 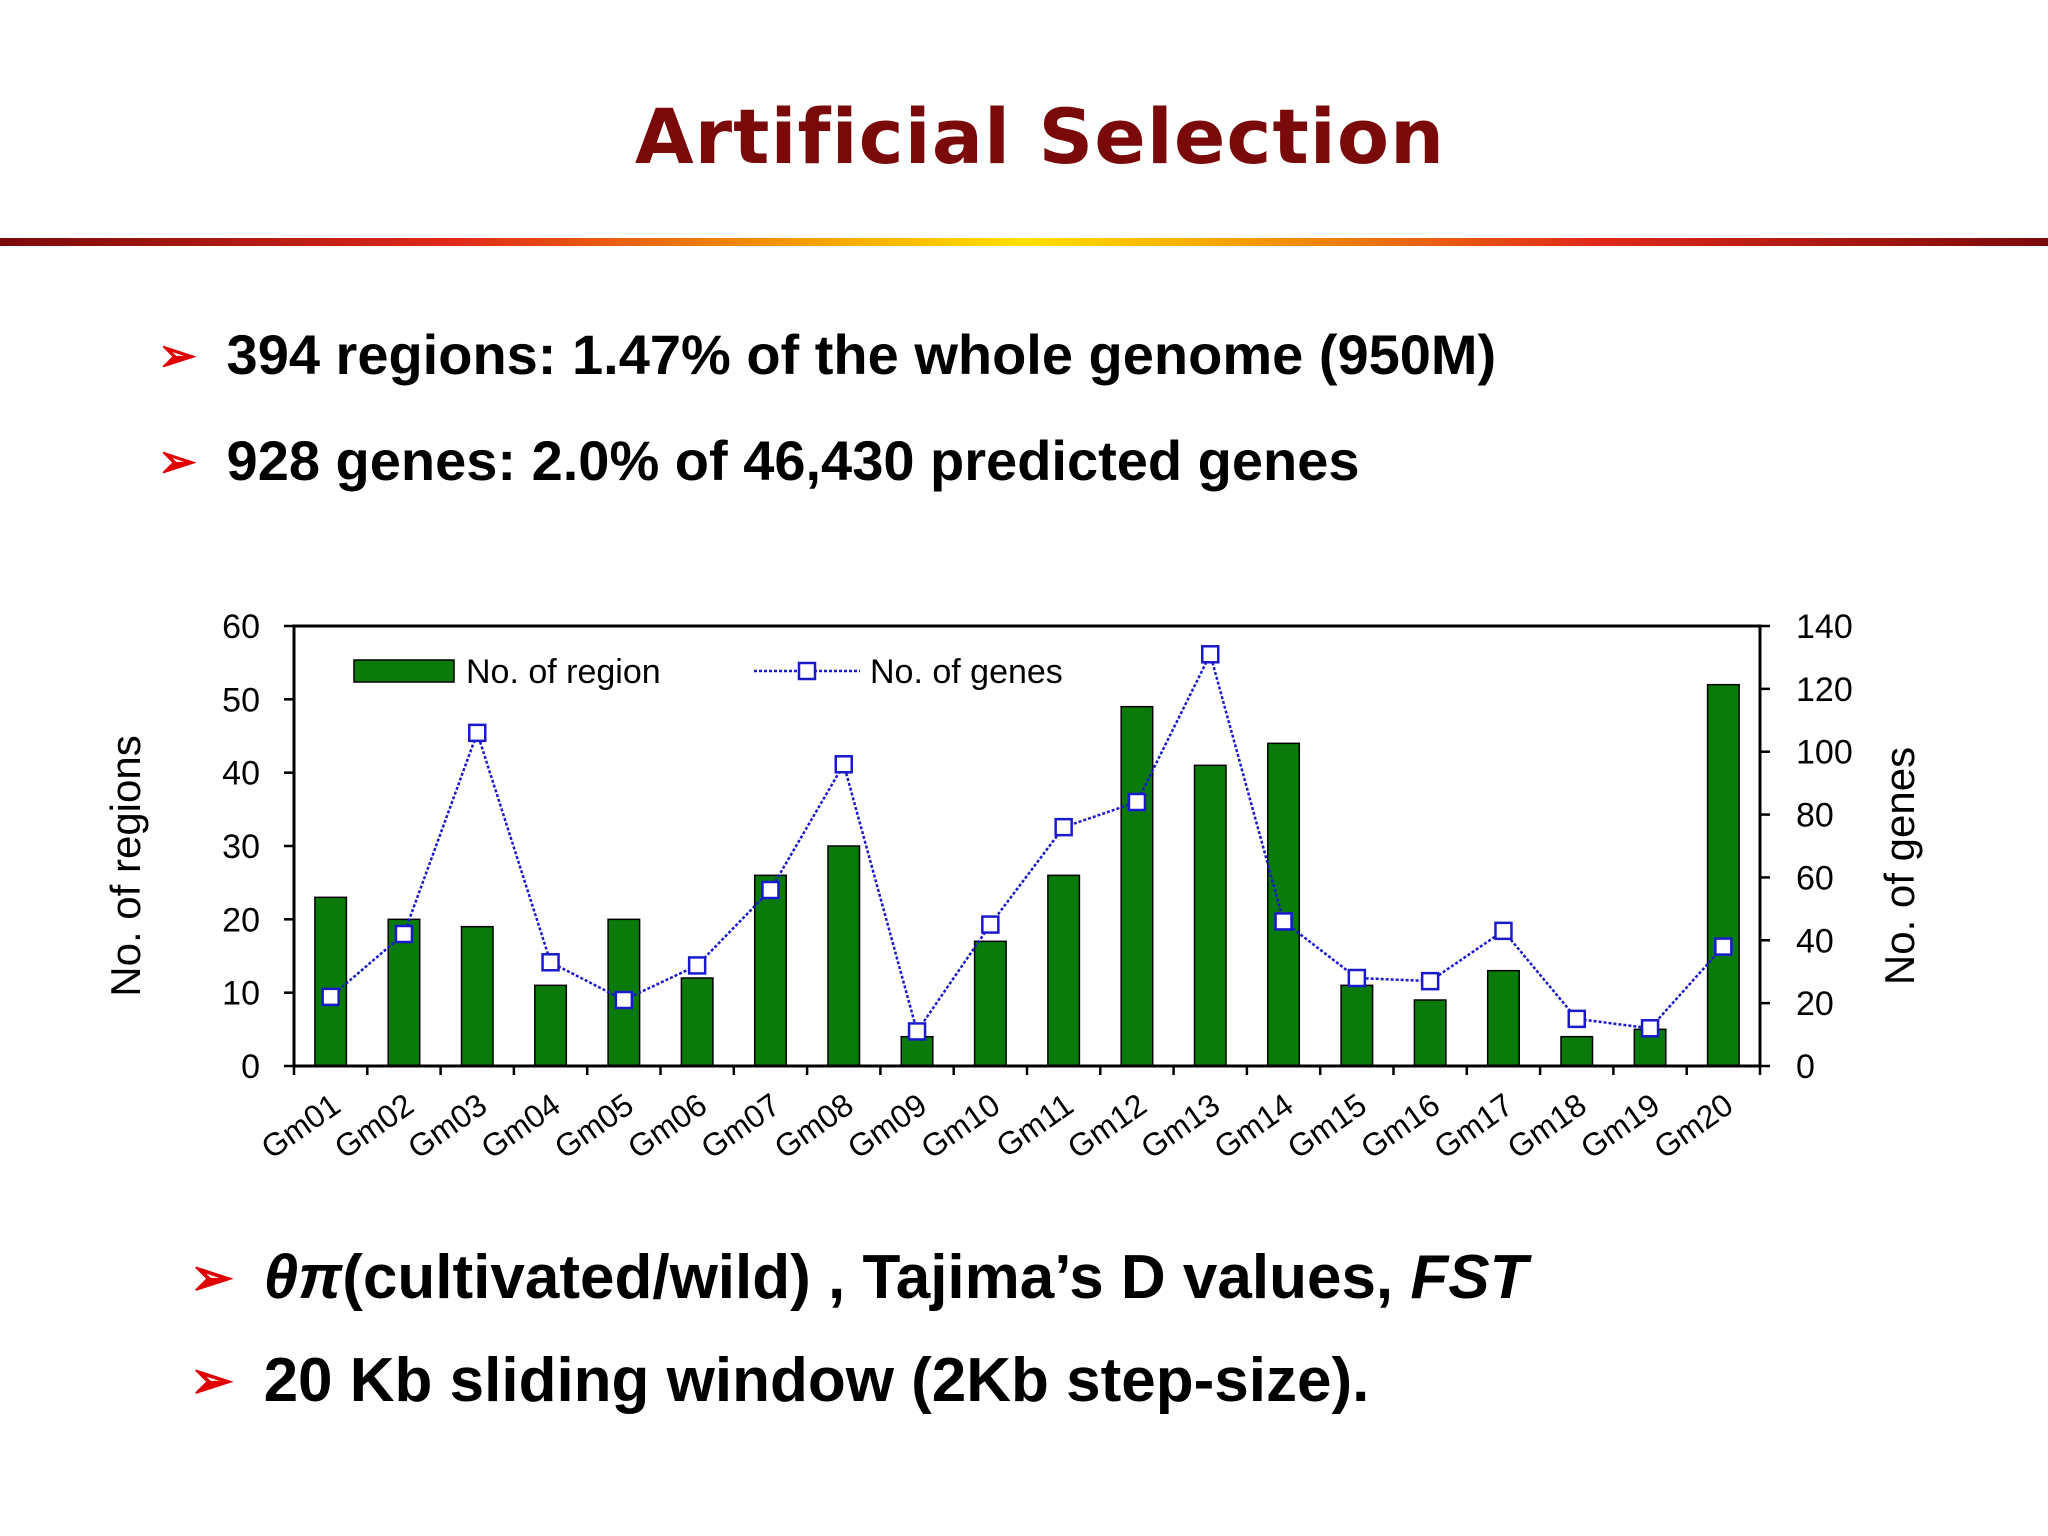 What do you see at coordinates (816, 1380) in the screenshot?
I see `bullet-window-text: 20 Kb sliding window (2Kb step-size).` at bounding box center [816, 1380].